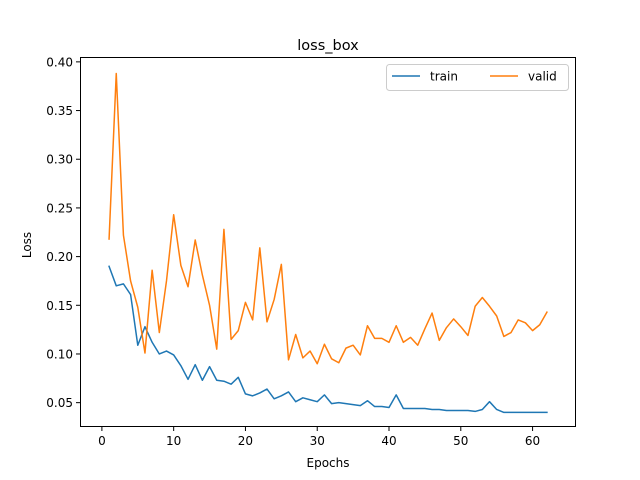 The height and width of the screenshot is (480, 640). What do you see at coordinates (388, 441) in the screenshot?
I see `x-tick-label: 40` at bounding box center [388, 441].